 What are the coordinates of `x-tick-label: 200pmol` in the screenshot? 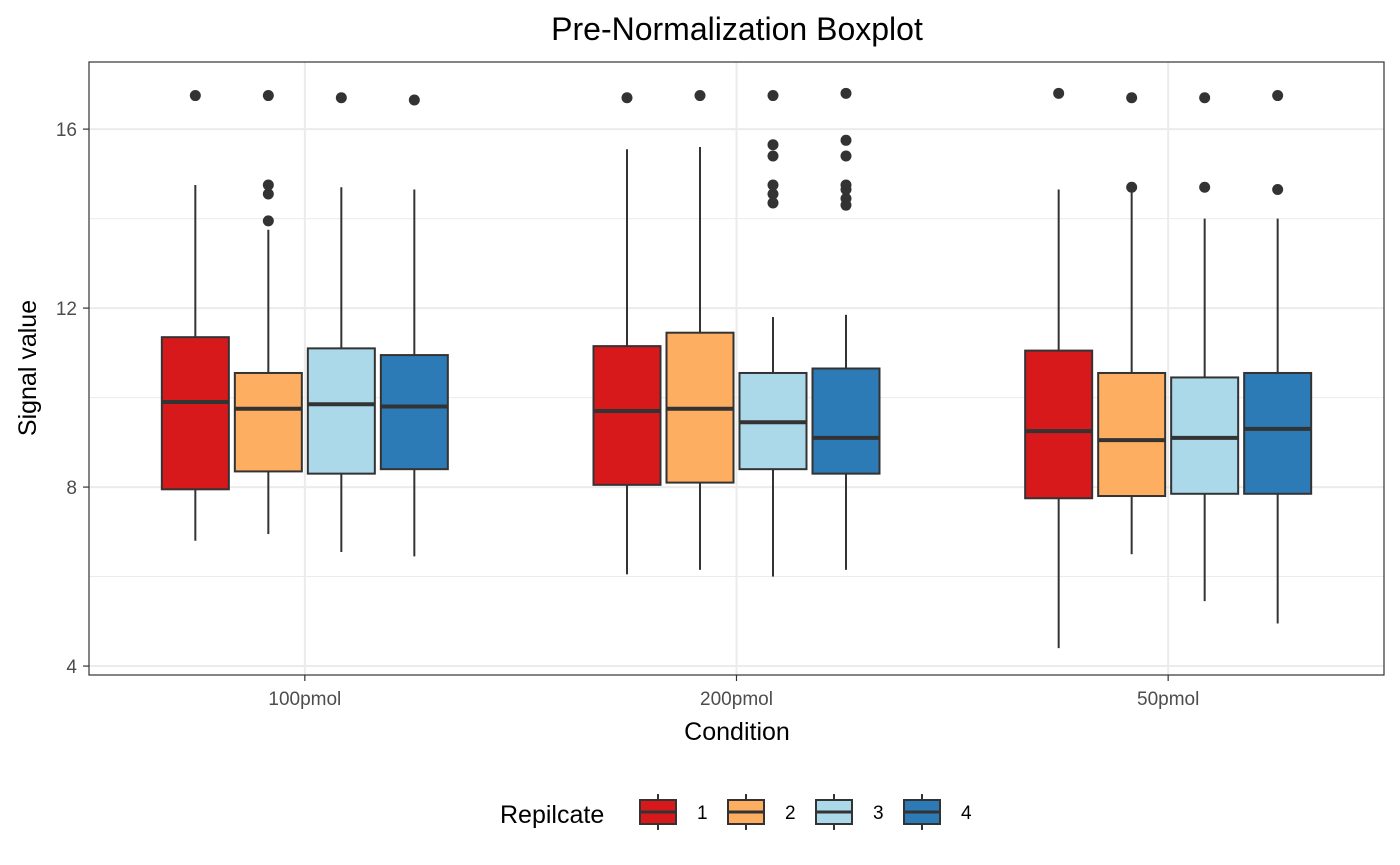 It's located at (736, 699).